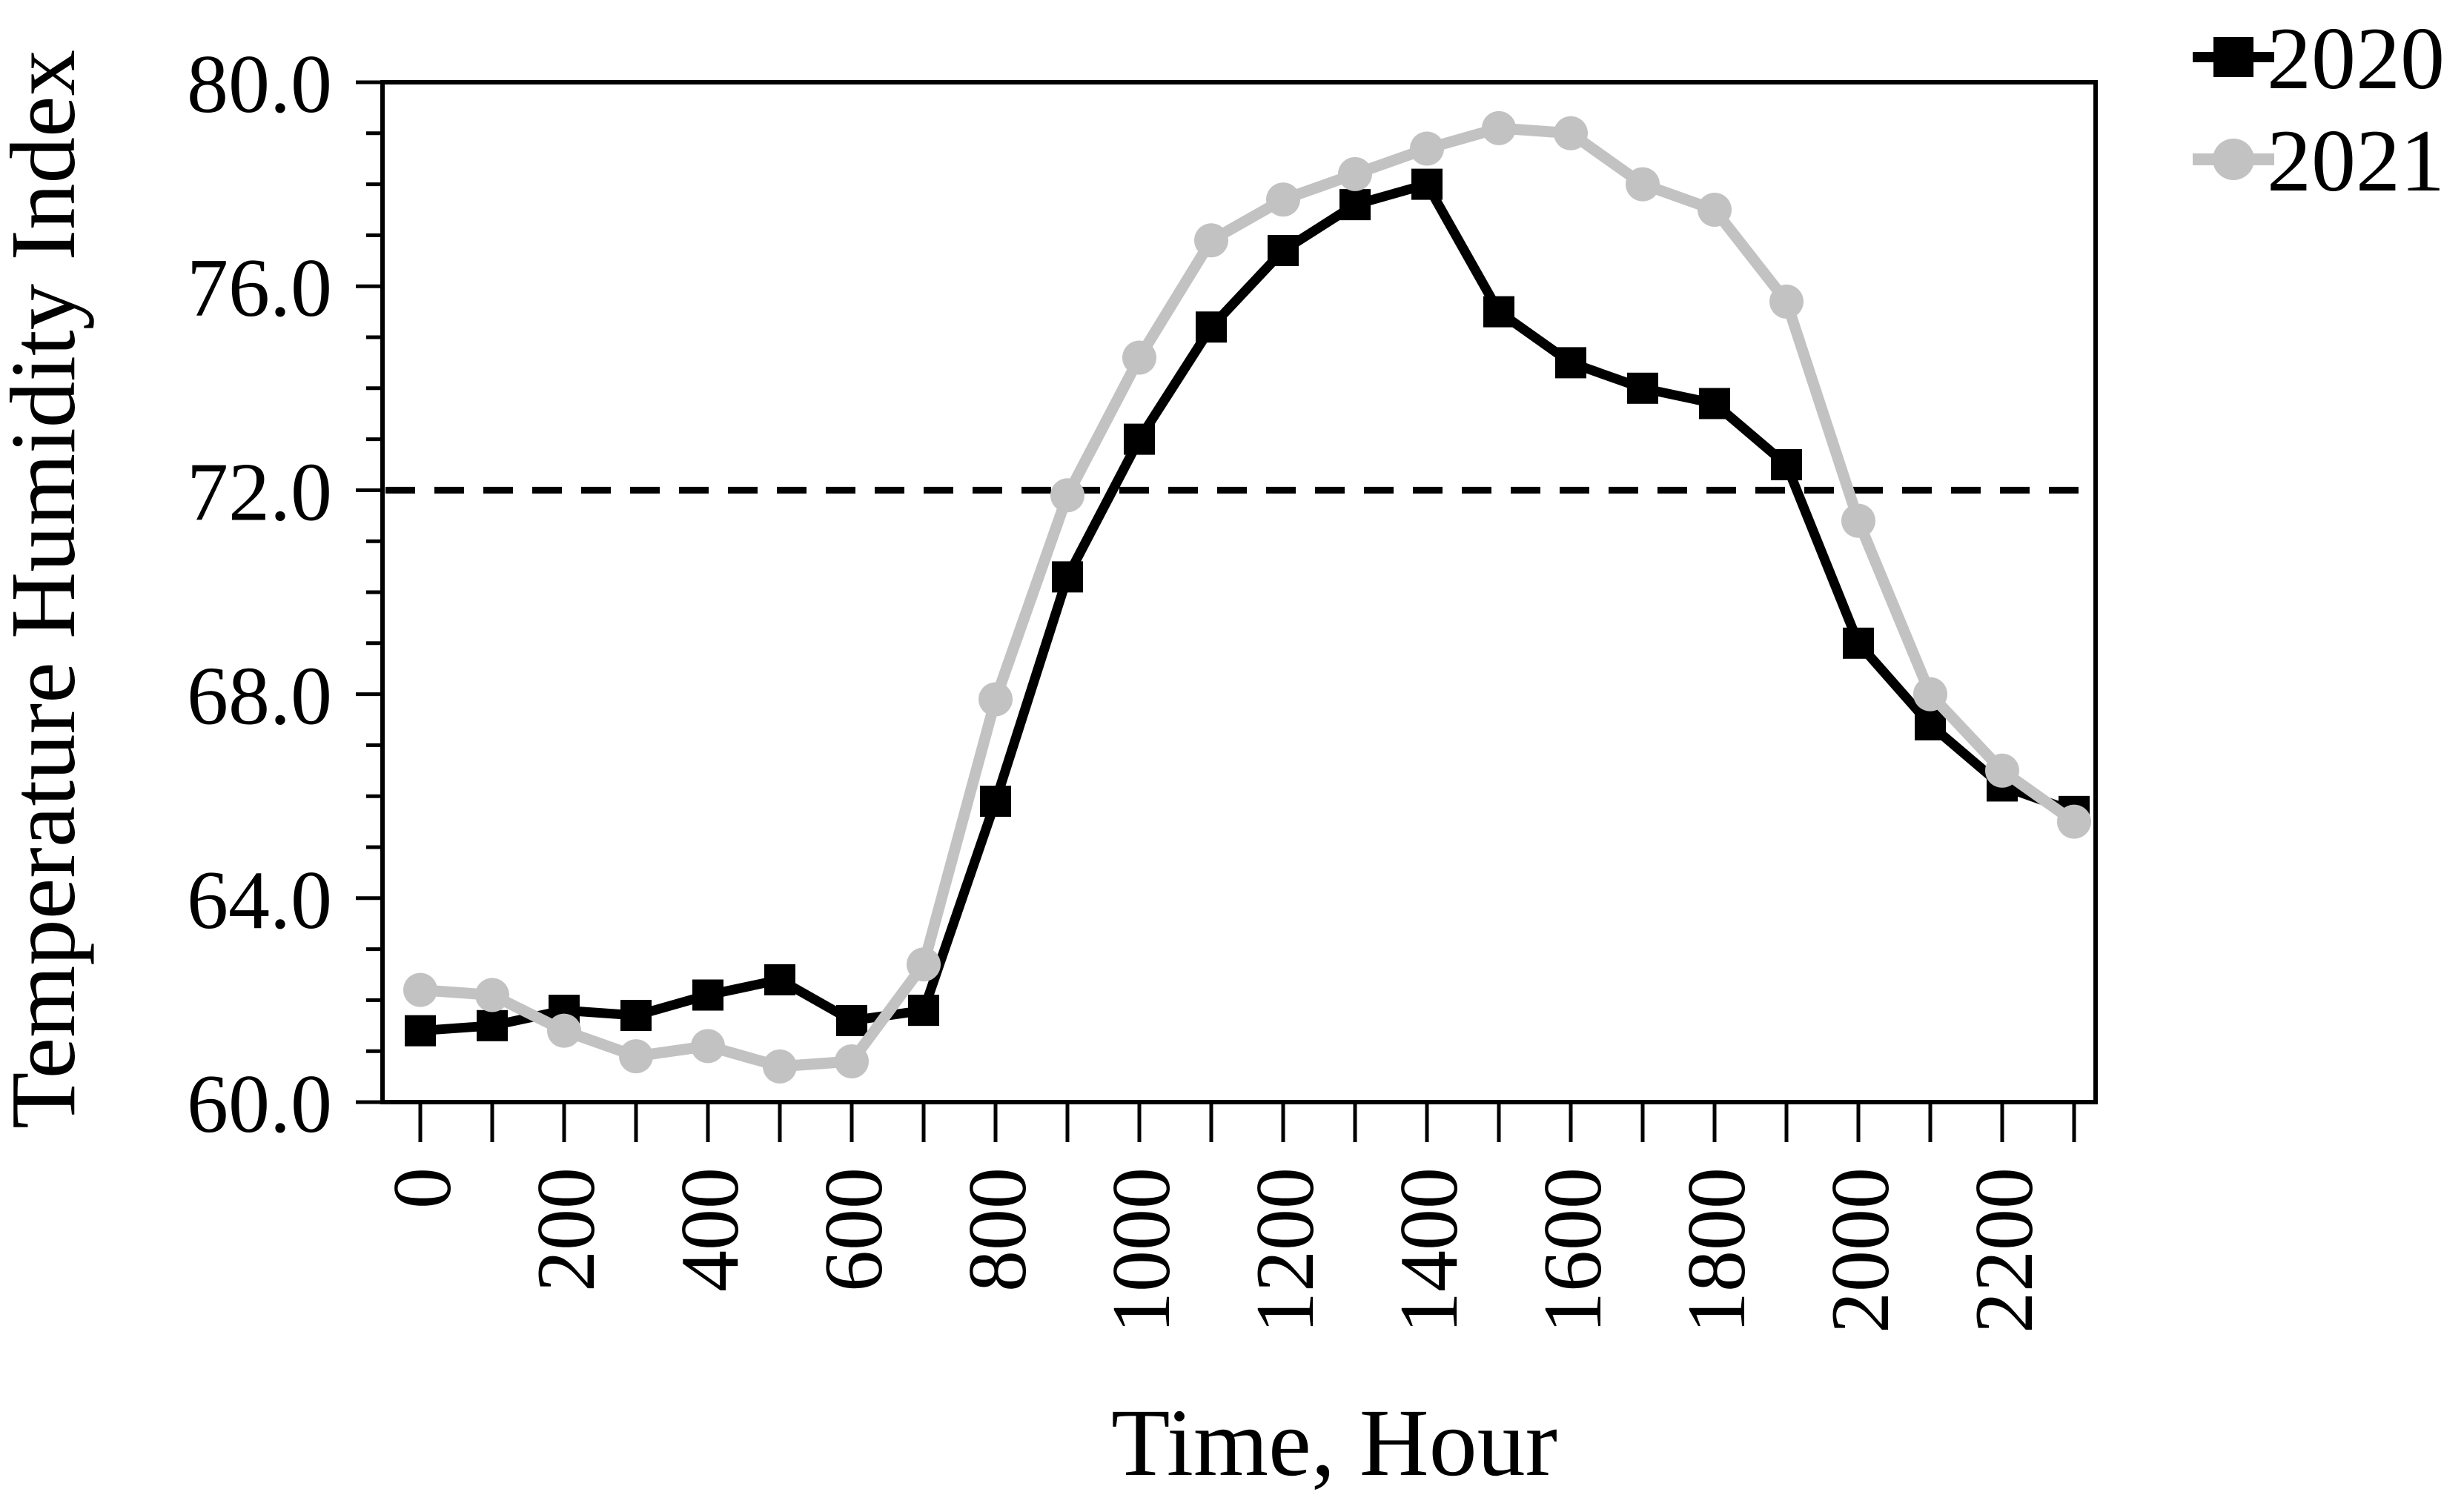 This screenshot has width=2464, height=1512. I want to click on x-tick-label: 800, so click(998, 1230).